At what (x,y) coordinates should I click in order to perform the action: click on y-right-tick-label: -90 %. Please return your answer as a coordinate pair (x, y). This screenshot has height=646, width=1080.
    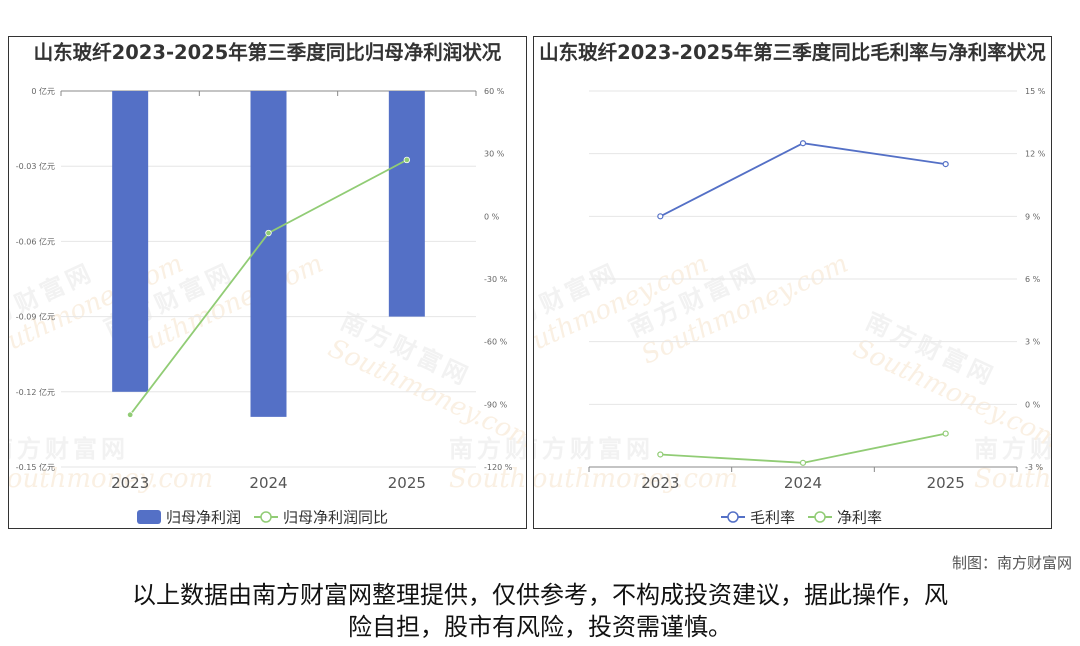
    Looking at the image, I should click on (496, 404).